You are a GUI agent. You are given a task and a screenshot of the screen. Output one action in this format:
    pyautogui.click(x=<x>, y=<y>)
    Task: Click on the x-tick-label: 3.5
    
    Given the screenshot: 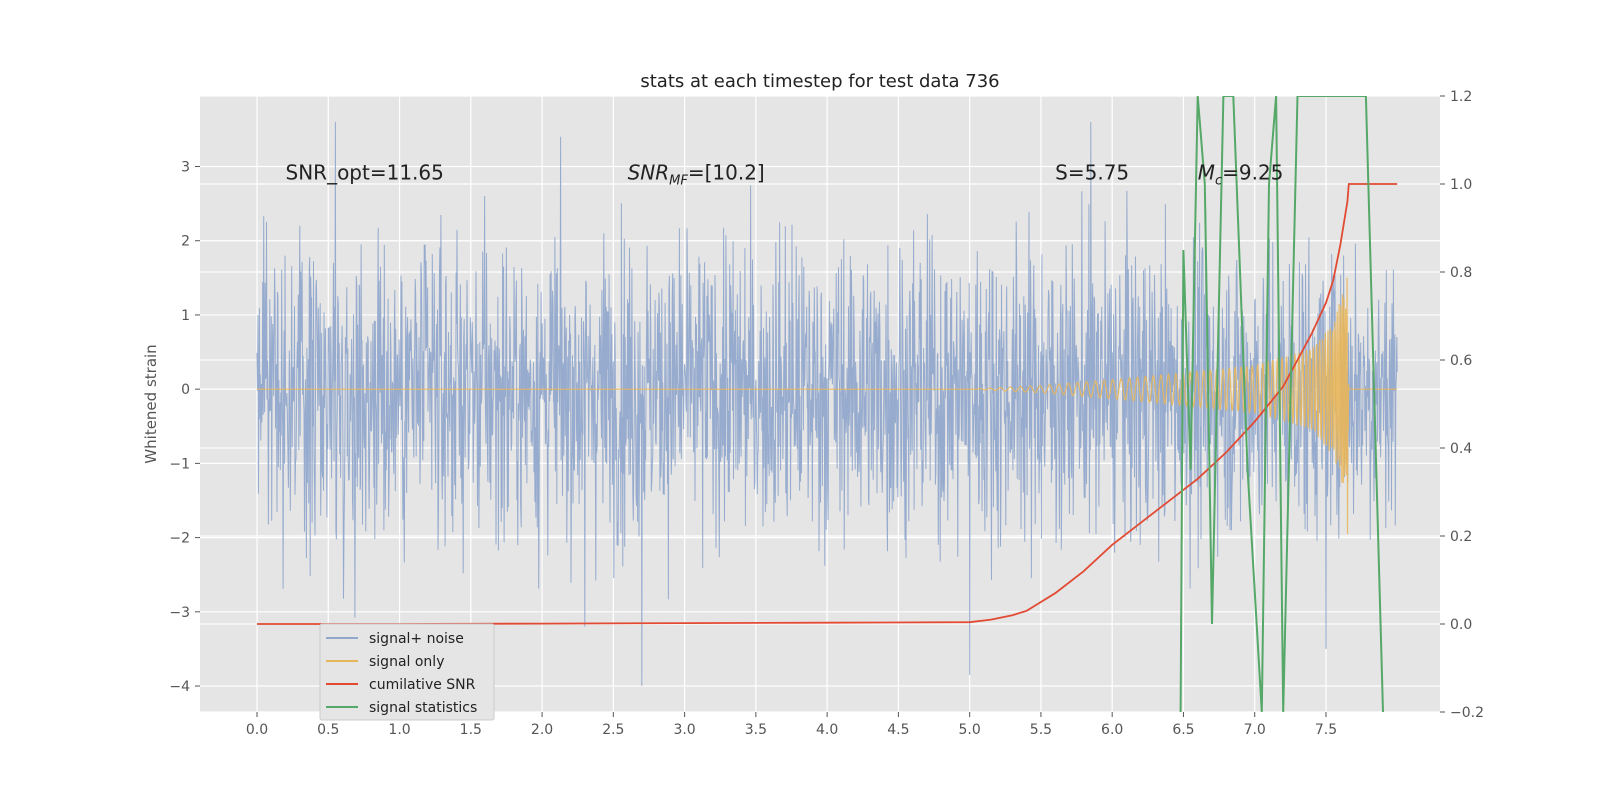 What is the action you would take?
    pyautogui.click(x=756, y=730)
    